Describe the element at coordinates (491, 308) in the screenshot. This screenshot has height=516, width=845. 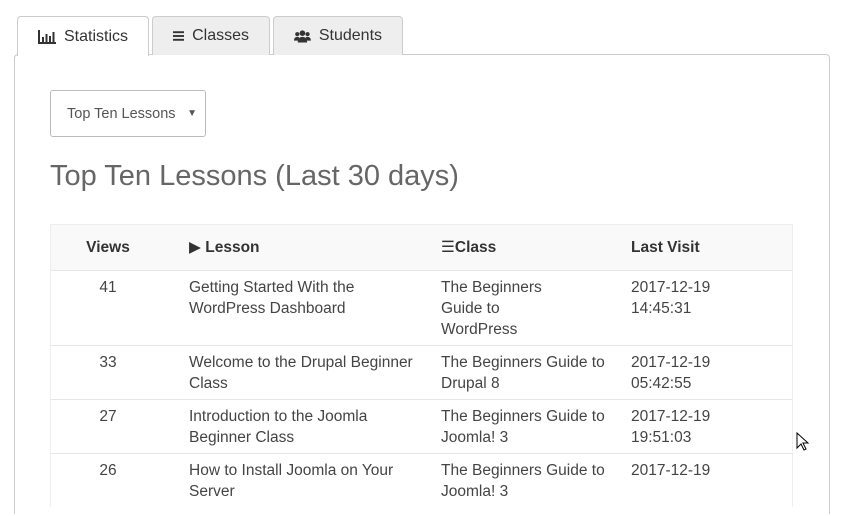
I see `class-cell: The Beginners Guide to WordPress` at that location.